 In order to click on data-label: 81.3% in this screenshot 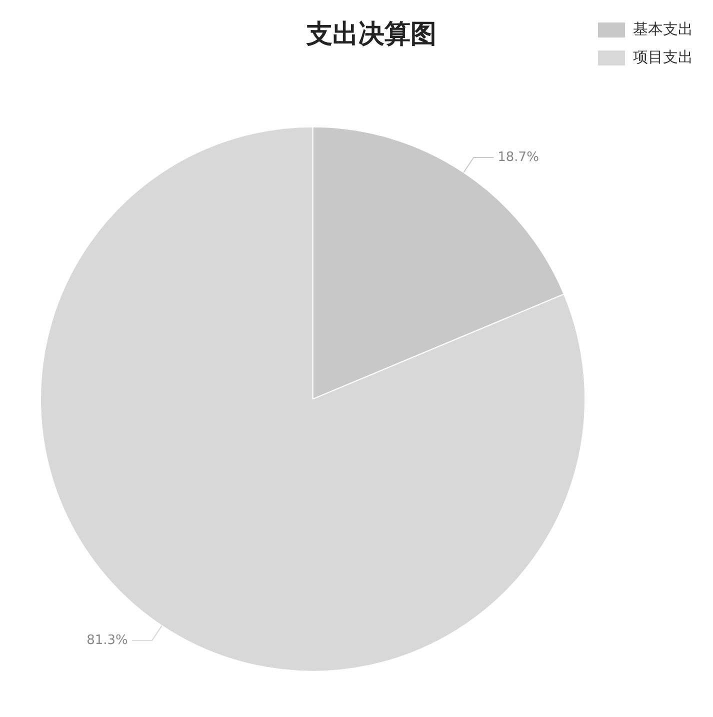, I will do `click(107, 640)`.